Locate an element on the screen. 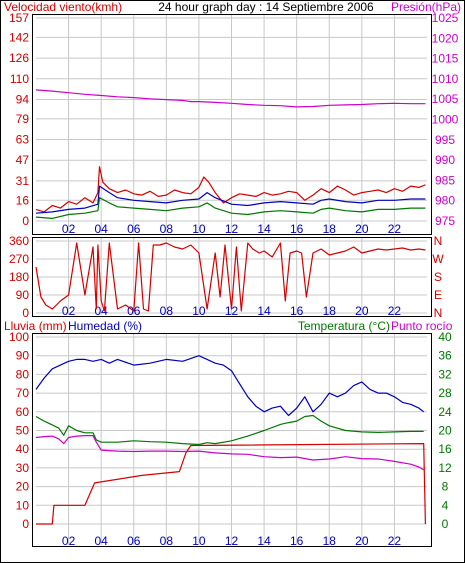 This screenshot has height=563, width=465. left-tick-label: 79 is located at coordinates (23, 119).